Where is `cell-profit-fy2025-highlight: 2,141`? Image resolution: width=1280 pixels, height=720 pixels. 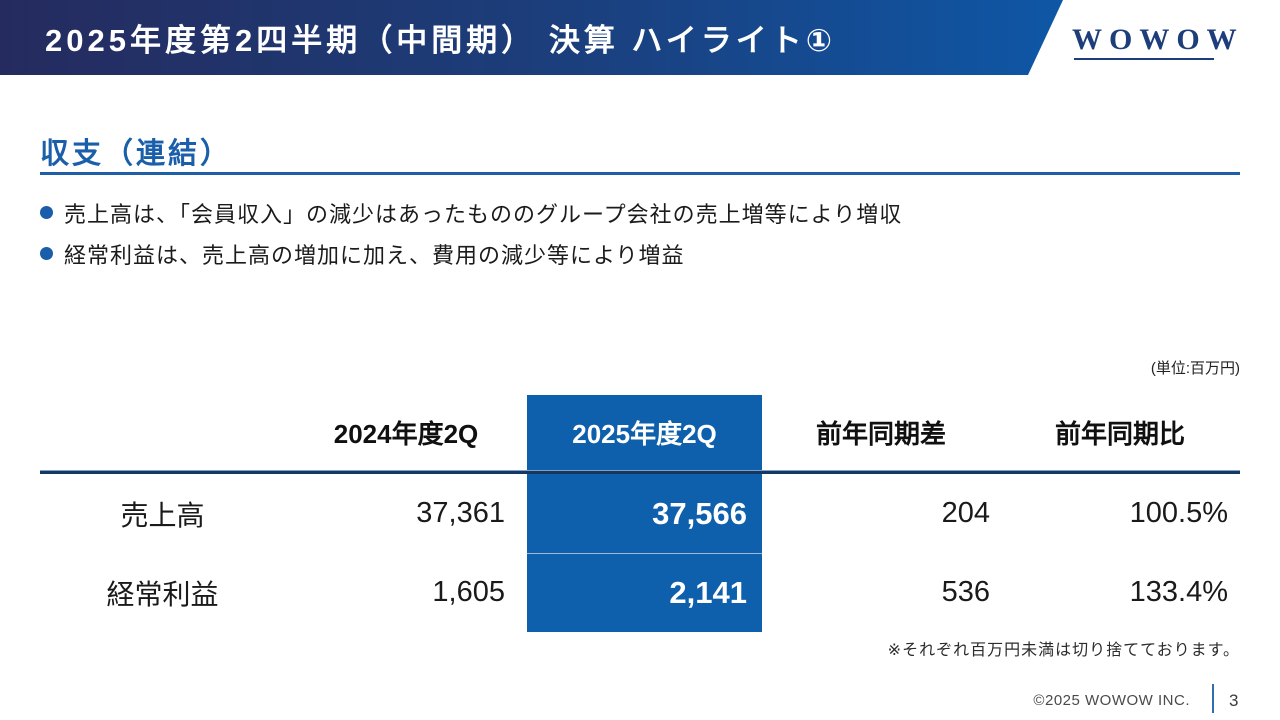
cell-profit-fy2025-highlight: 2,141 is located at coordinates (644, 592).